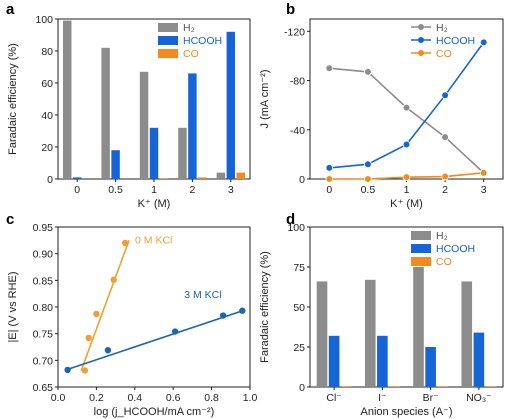 The image size is (521, 419). Describe the element at coordinates (10, 9) in the screenshot. I see `panel-label: a` at that location.